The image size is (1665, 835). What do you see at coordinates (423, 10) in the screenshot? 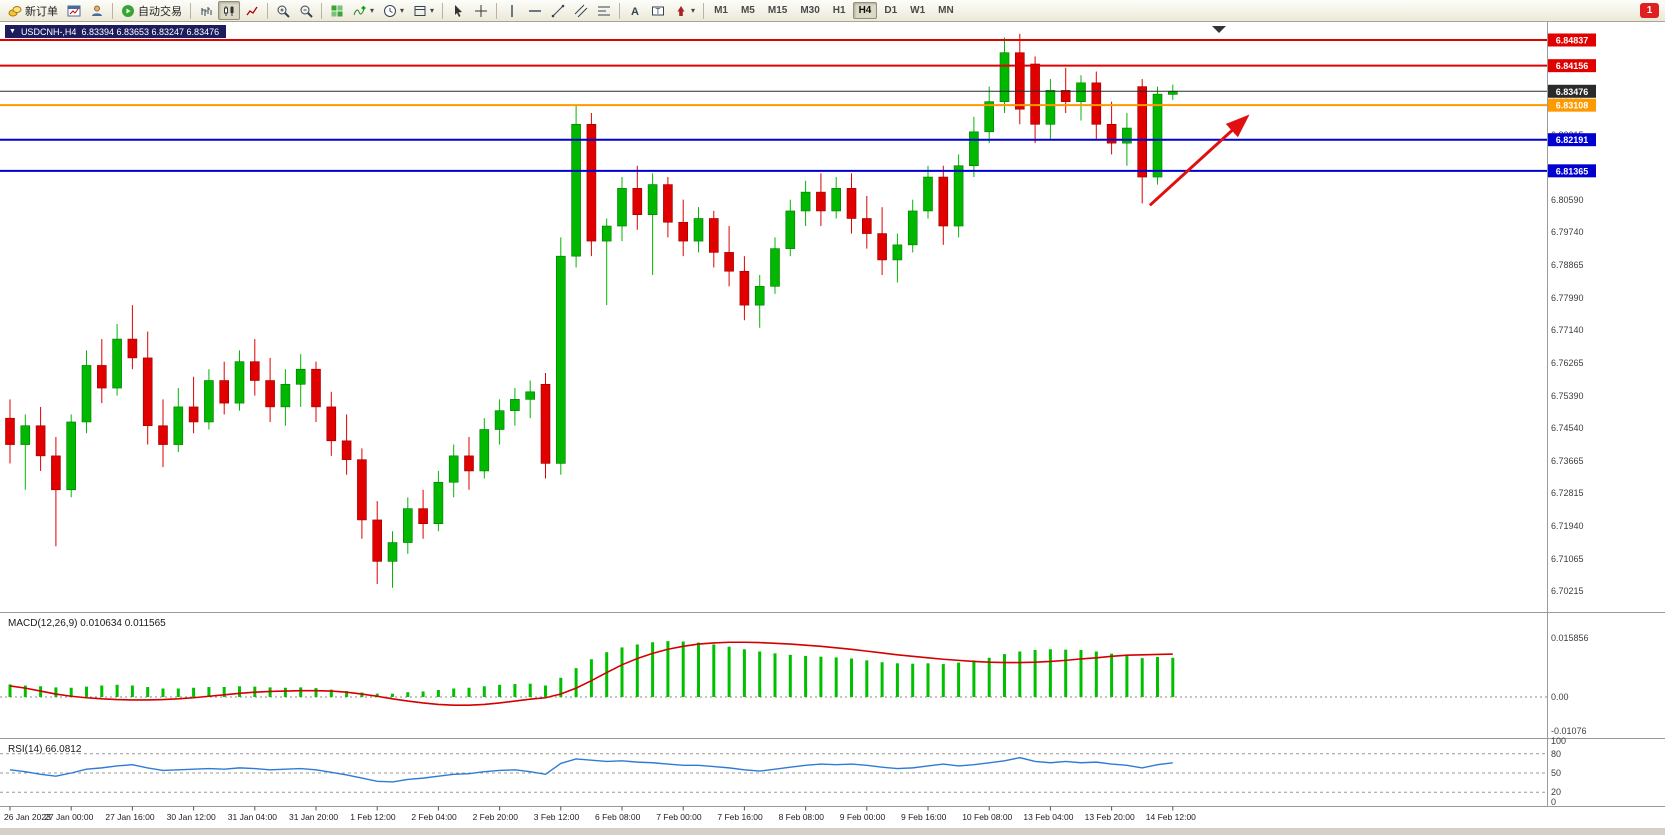
I see `templates-button: ▾` at bounding box center [423, 10].